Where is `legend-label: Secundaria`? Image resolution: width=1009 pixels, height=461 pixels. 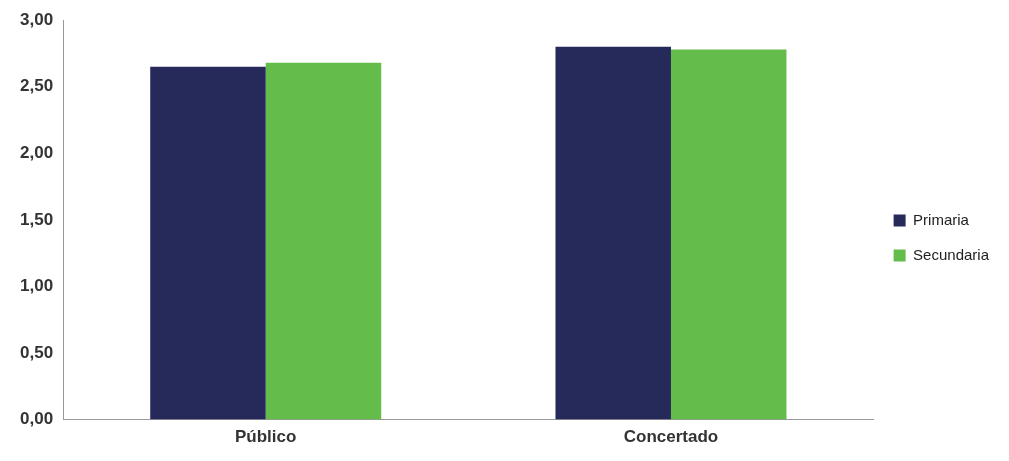 legend-label: Secundaria is located at coordinates (951, 254).